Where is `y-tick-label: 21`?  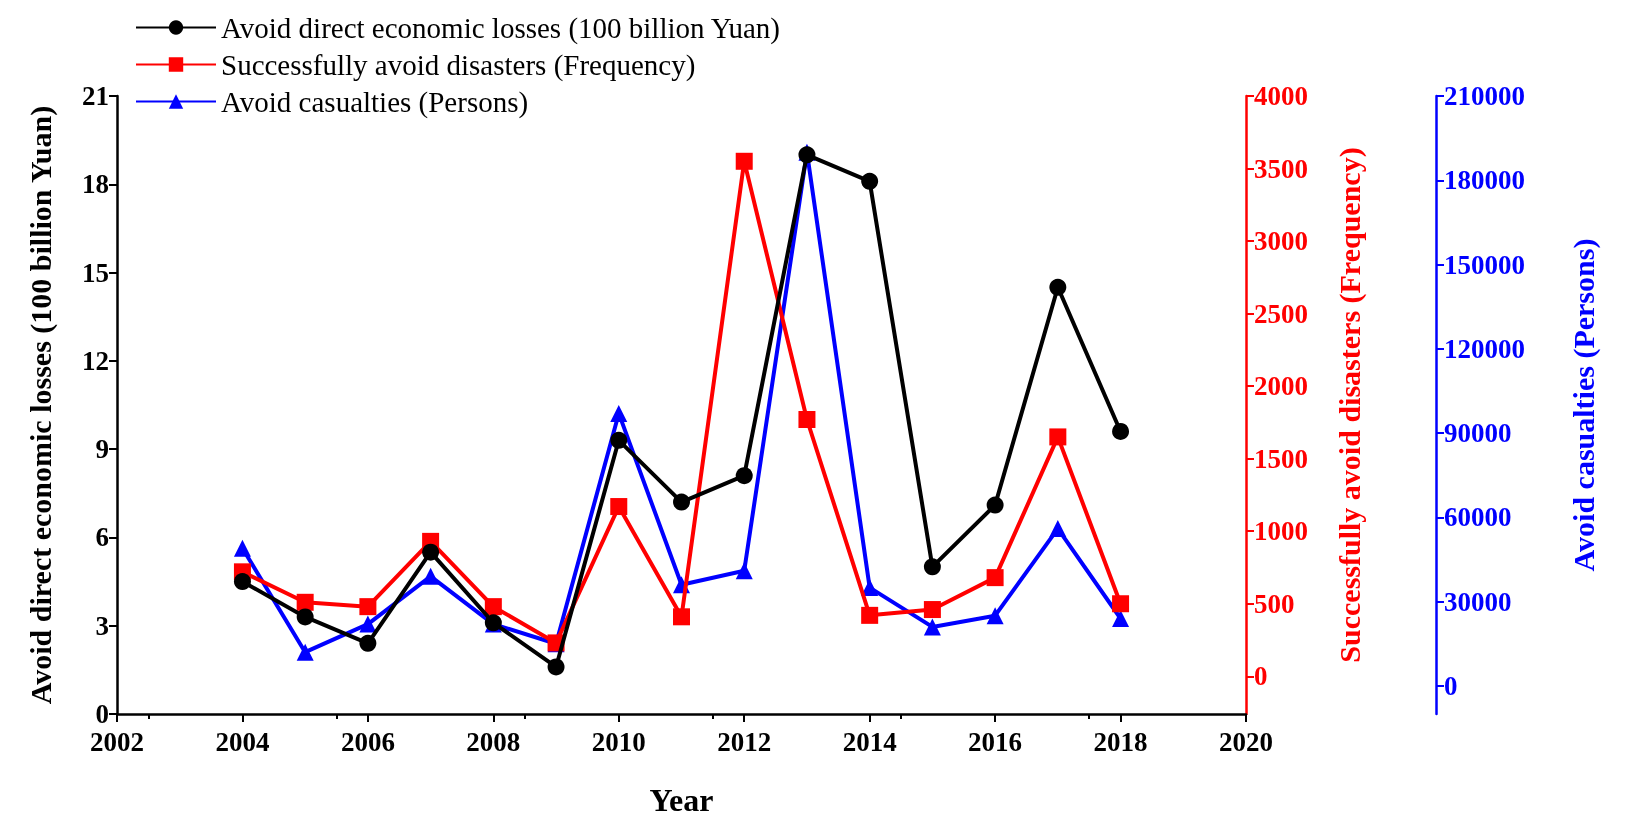 y-tick-label: 21 is located at coordinates (95, 96).